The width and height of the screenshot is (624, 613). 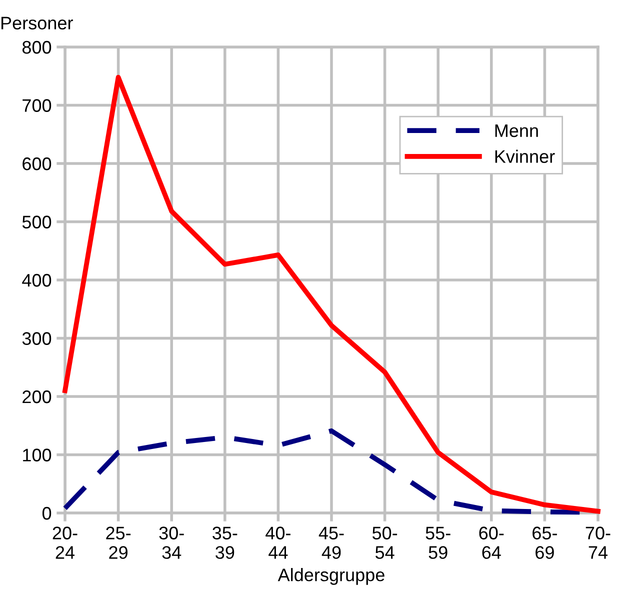 I want to click on x-tick-label: 45- 49, so click(x=331, y=542).